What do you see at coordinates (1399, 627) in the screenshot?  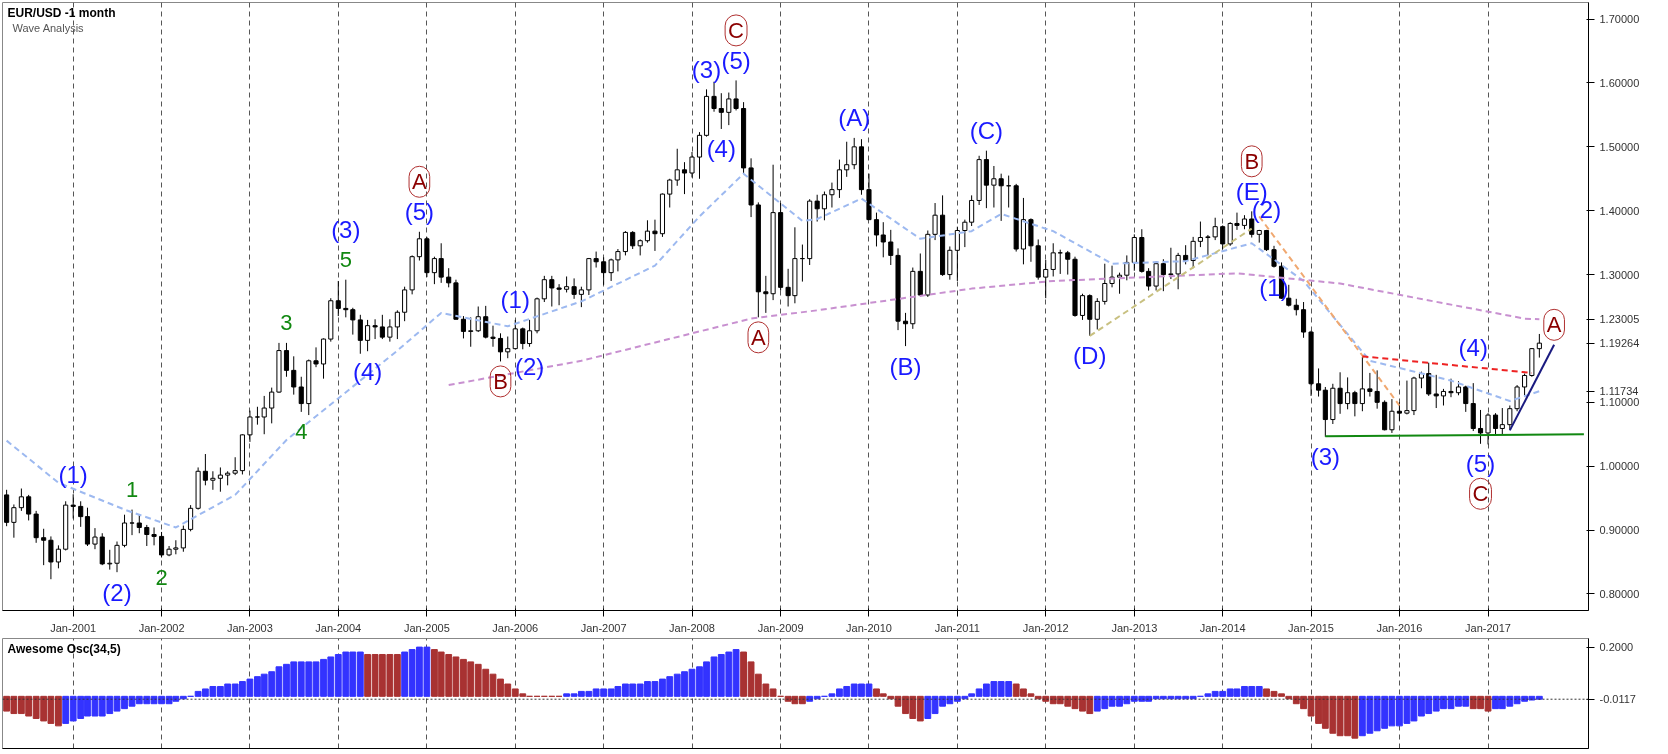 I see `x-tick-label: Jan-2016` at bounding box center [1399, 627].